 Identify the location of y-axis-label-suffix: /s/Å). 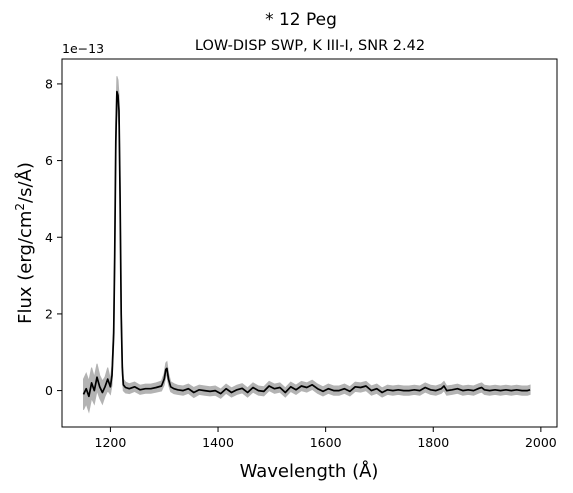
(25, 182).